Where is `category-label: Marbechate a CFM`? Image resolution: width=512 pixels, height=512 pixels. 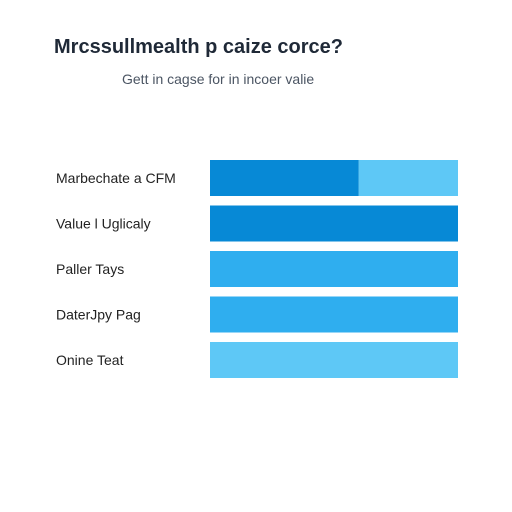
category-label: Marbechate a CFM is located at coordinates (116, 178).